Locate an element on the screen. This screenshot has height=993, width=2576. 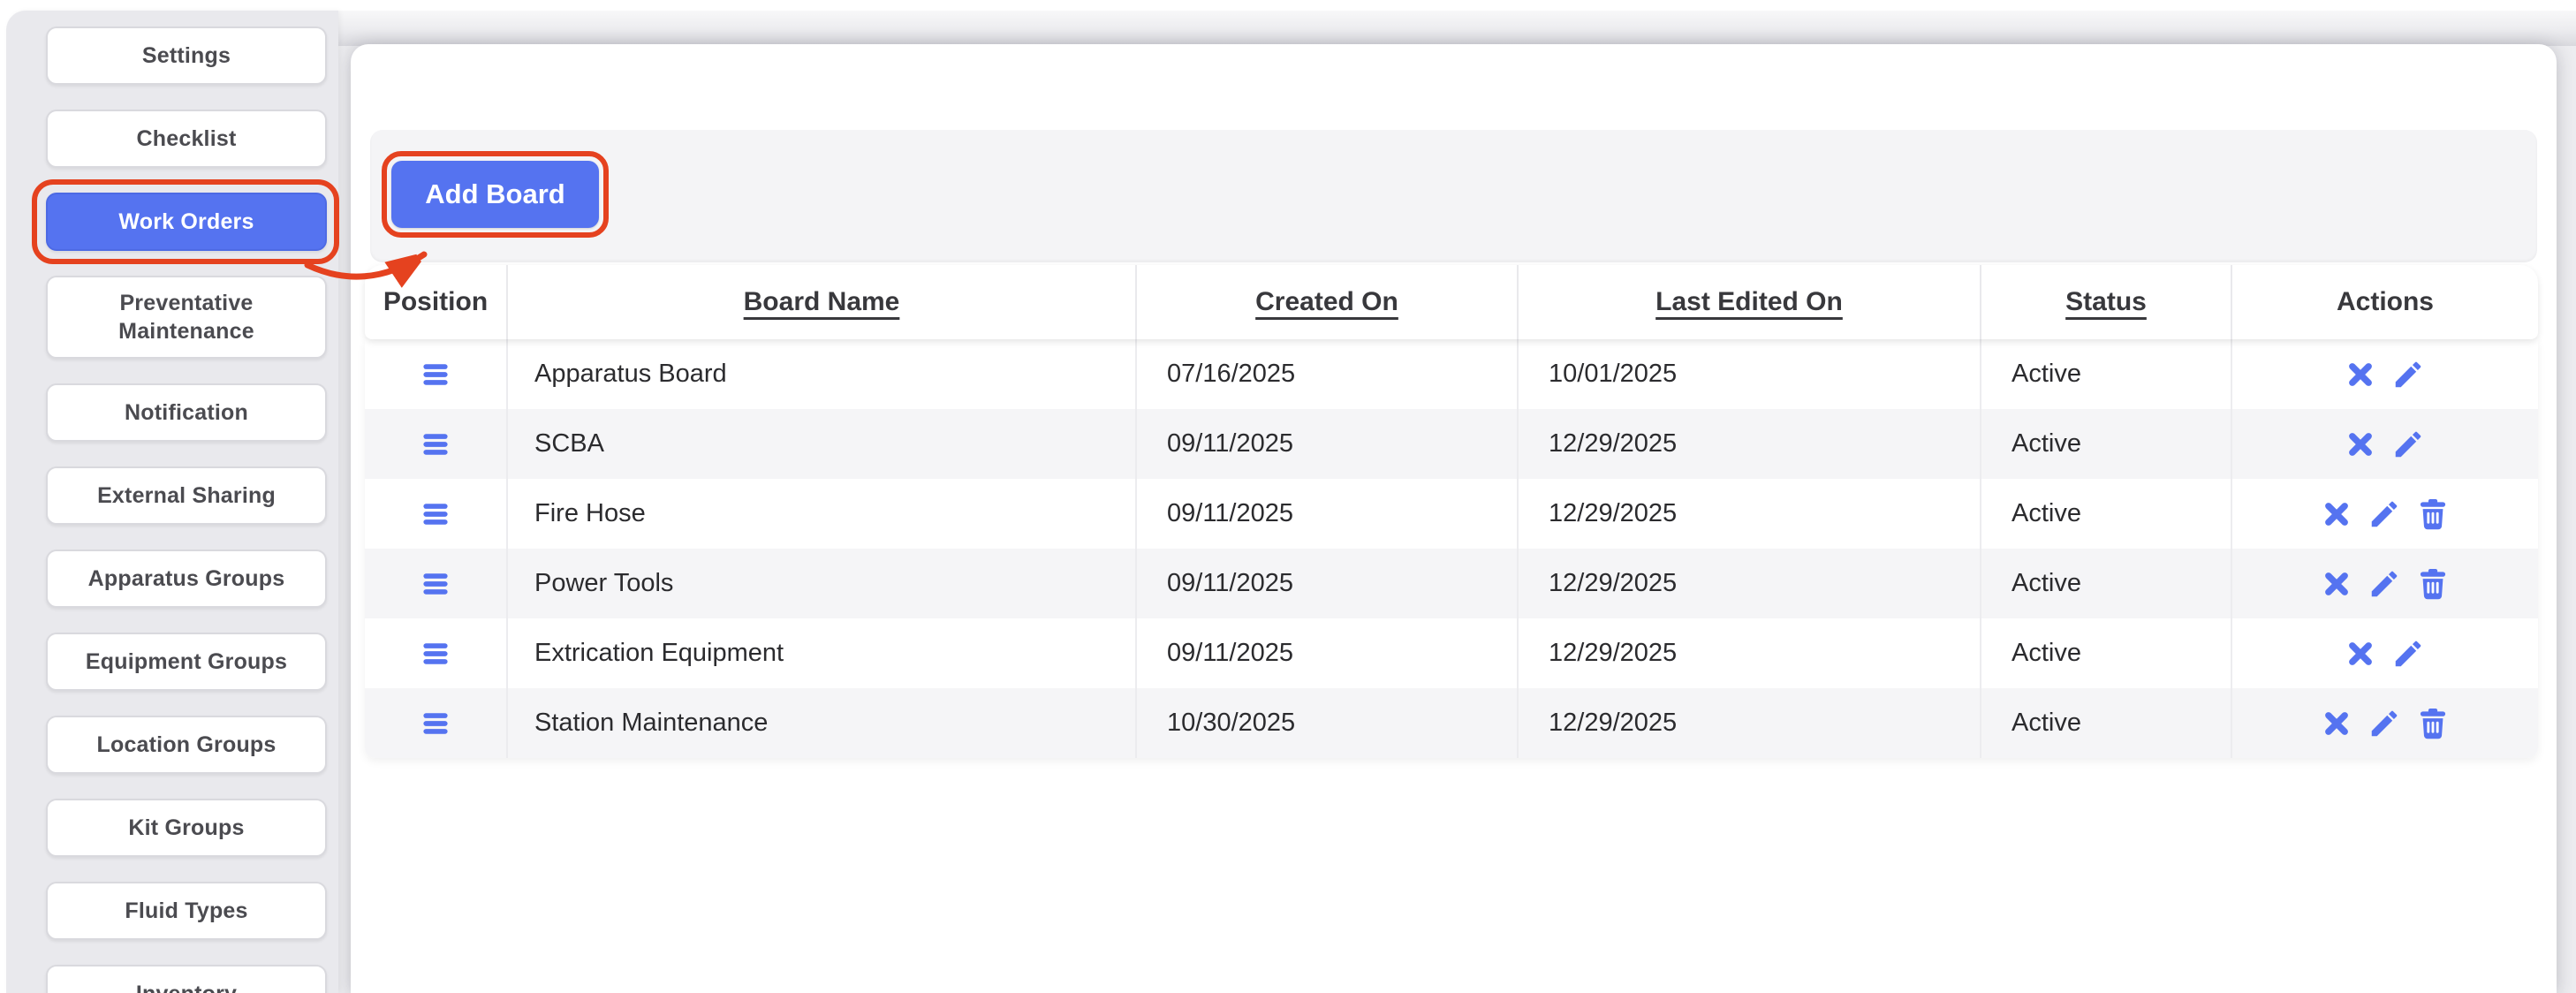
sidebar-item-label: Notification is located at coordinates (187, 412).